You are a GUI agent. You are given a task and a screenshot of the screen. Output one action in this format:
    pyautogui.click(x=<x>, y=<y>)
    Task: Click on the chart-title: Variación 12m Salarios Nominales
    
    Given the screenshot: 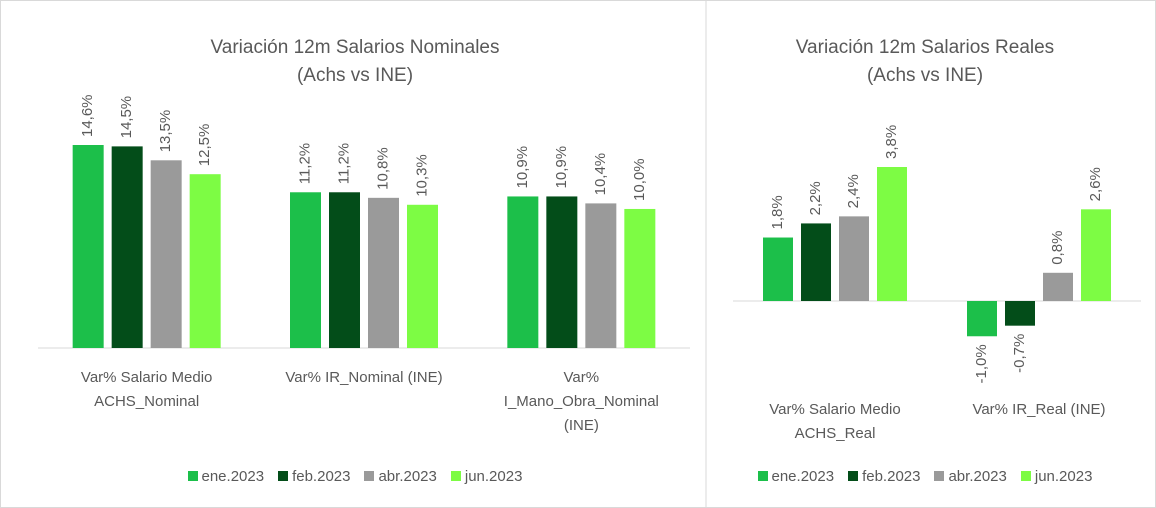 What is the action you would take?
    pyautogui.click(x=355, y=47)
    